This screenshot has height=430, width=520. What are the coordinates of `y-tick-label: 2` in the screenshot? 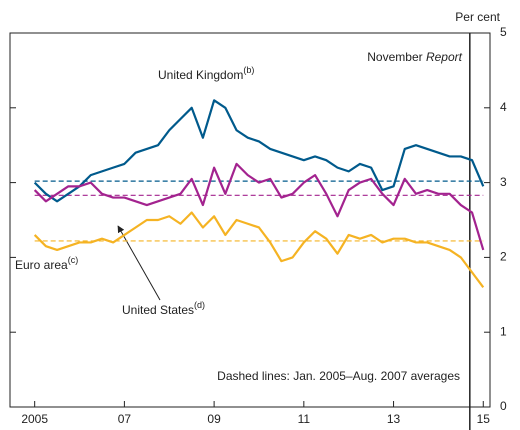 It's located at (503, 257).